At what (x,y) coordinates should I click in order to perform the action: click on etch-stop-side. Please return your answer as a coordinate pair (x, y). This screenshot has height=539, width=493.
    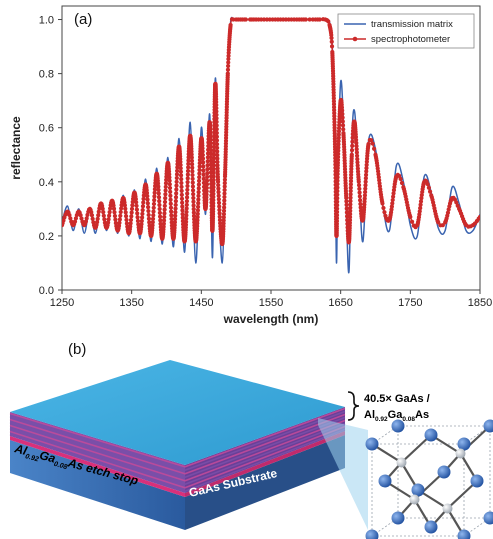
    Looking at the image, I should click on (265, 464).